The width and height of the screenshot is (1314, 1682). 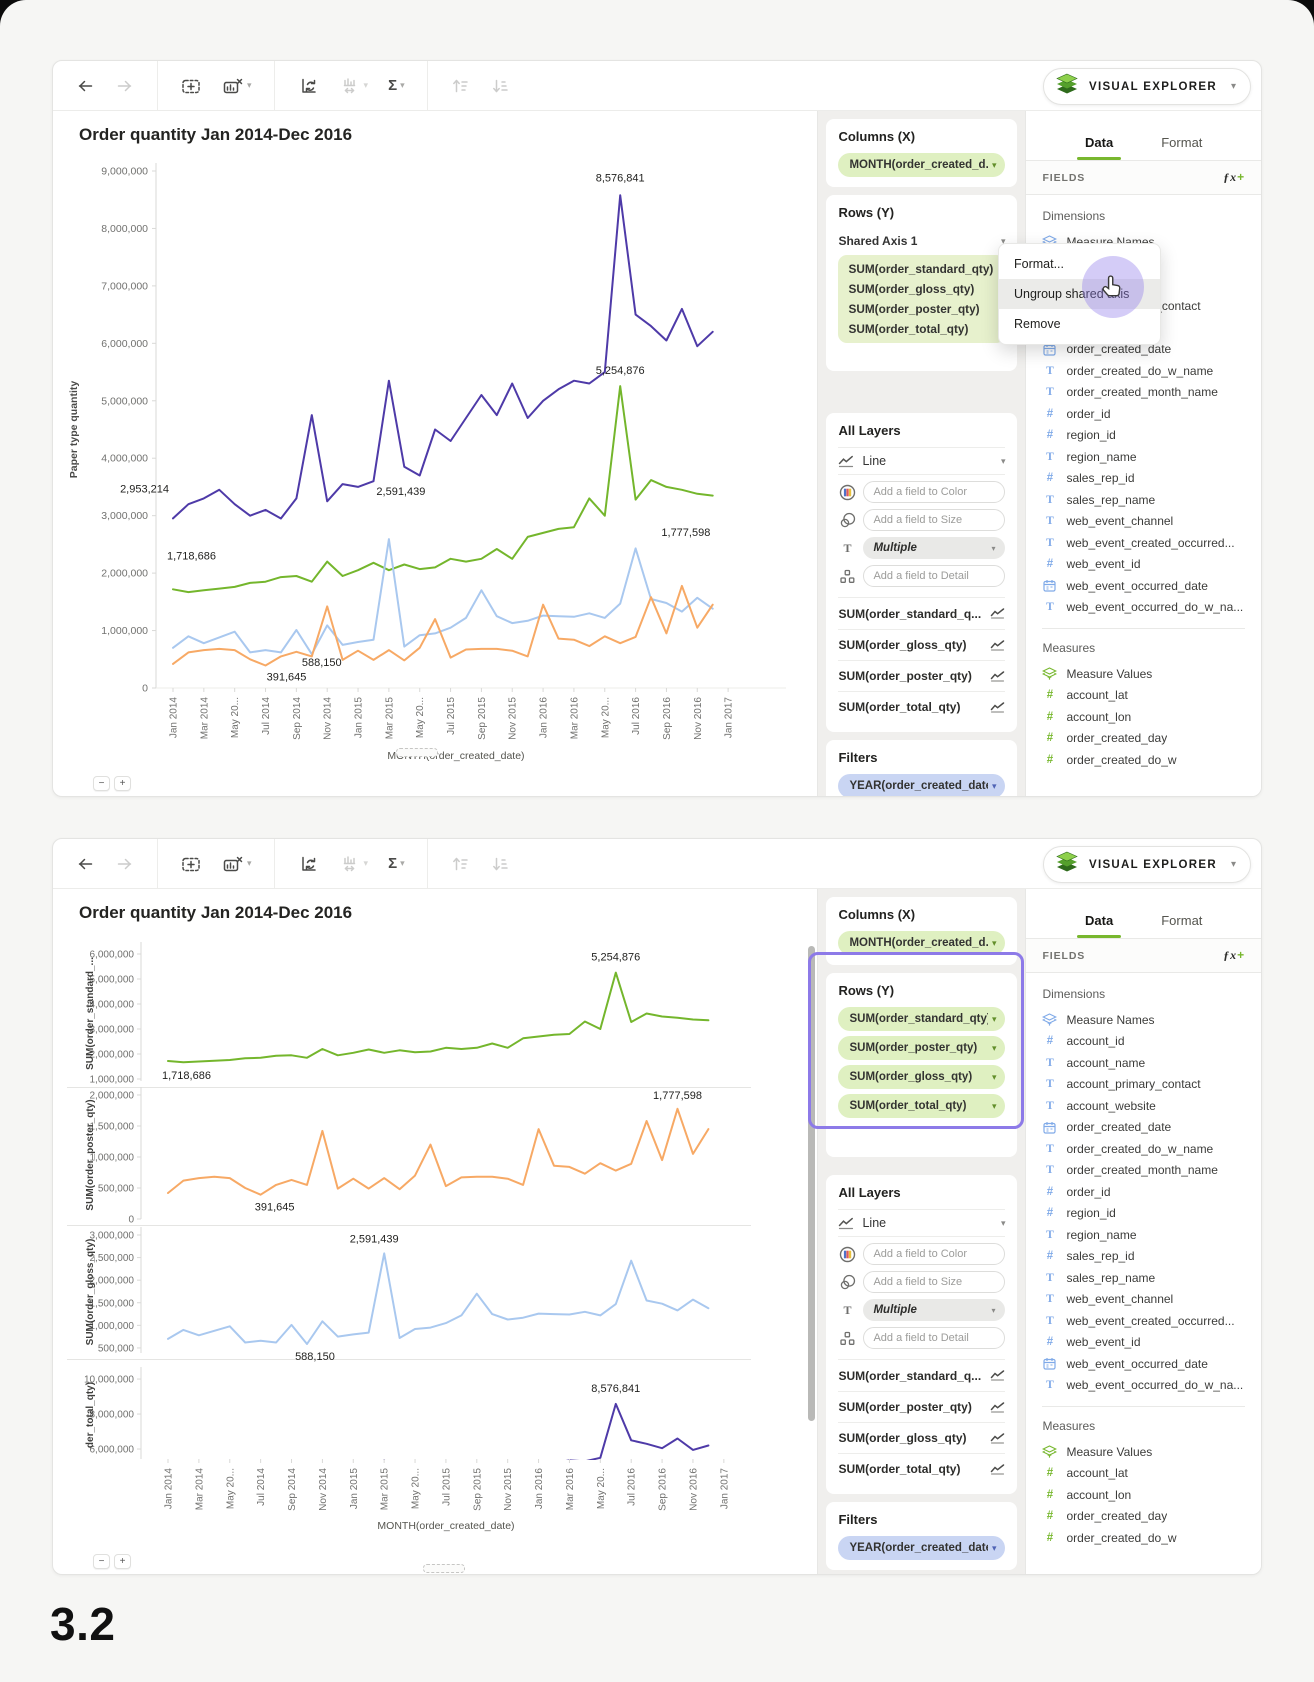 What do you see at coordinates (921, 269) in the screenshot?
I see `shared-axis-field: SUM(order_standard_qty)` at bounding box center [921, 269].